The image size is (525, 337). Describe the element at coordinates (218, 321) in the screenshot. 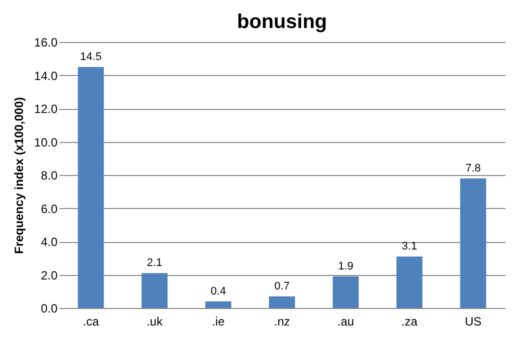

I see `x-tick-label: .ie` at that location.